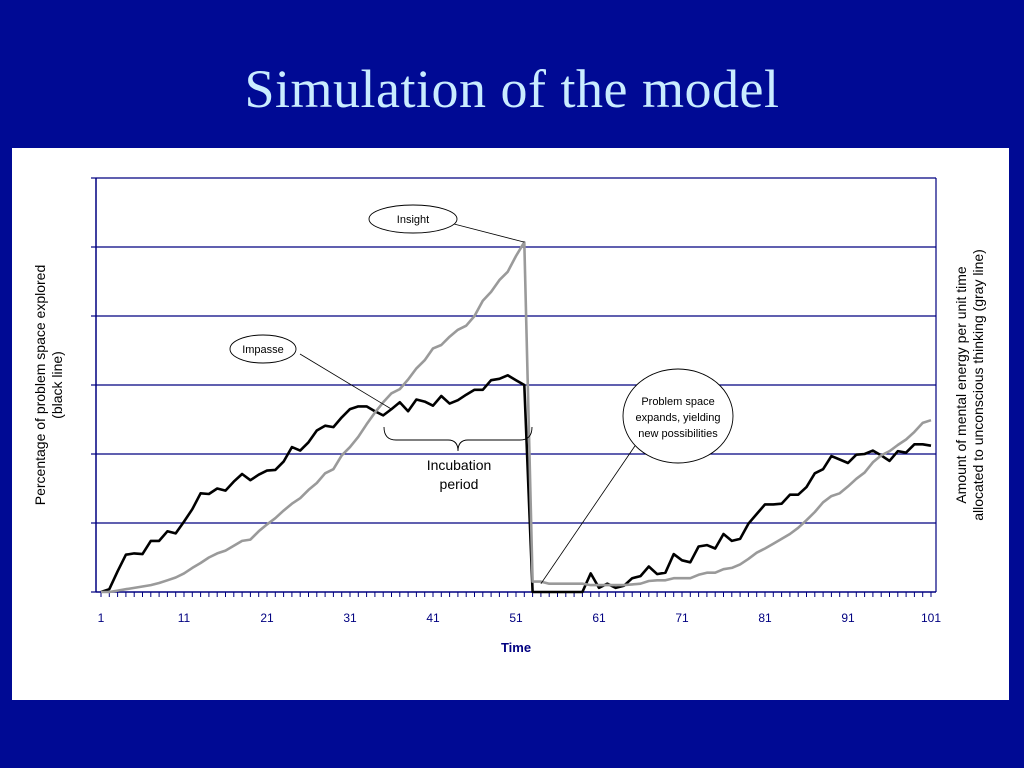 This screenshot has width=1024, height=768. What do you see at coordinates (848, 618) in the screenshot?
I see `x-tick-label: 91` at bounding box center [848, 618].